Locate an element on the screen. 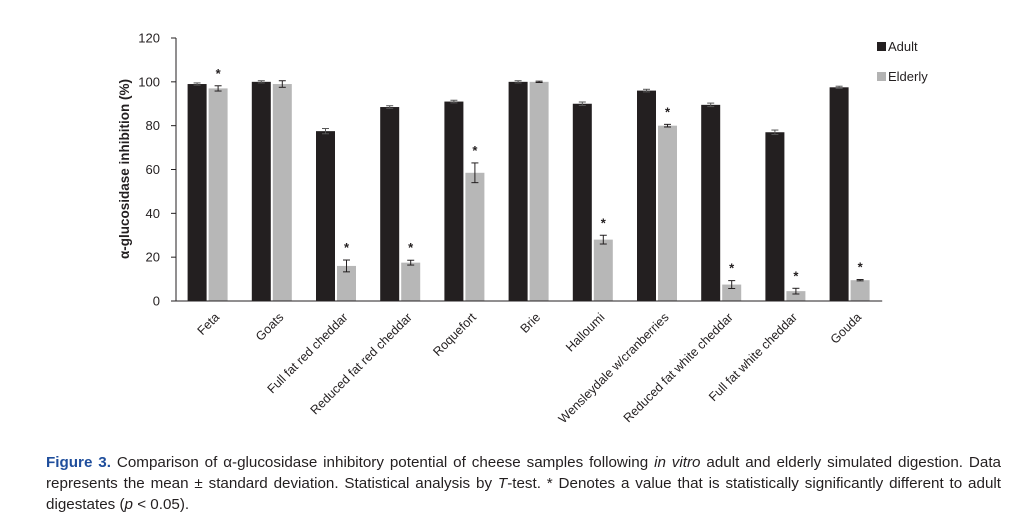 This screenshot has width=1022, height=525. legend-swatch-elderly is located at coordinates (881, 76).